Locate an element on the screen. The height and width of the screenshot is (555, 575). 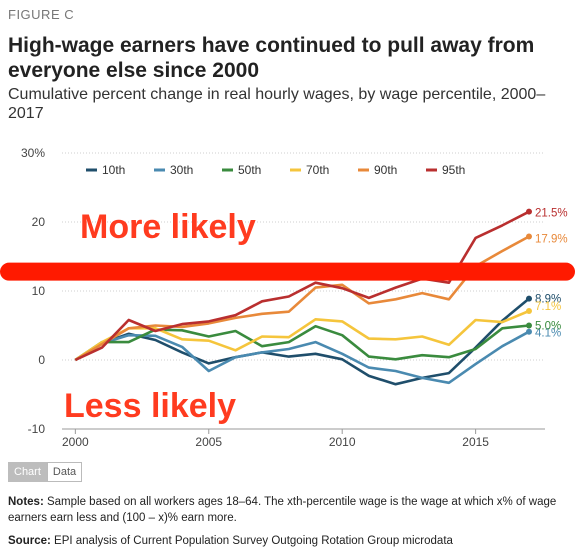
source-label: Source: is located at coordinates (29, 541).